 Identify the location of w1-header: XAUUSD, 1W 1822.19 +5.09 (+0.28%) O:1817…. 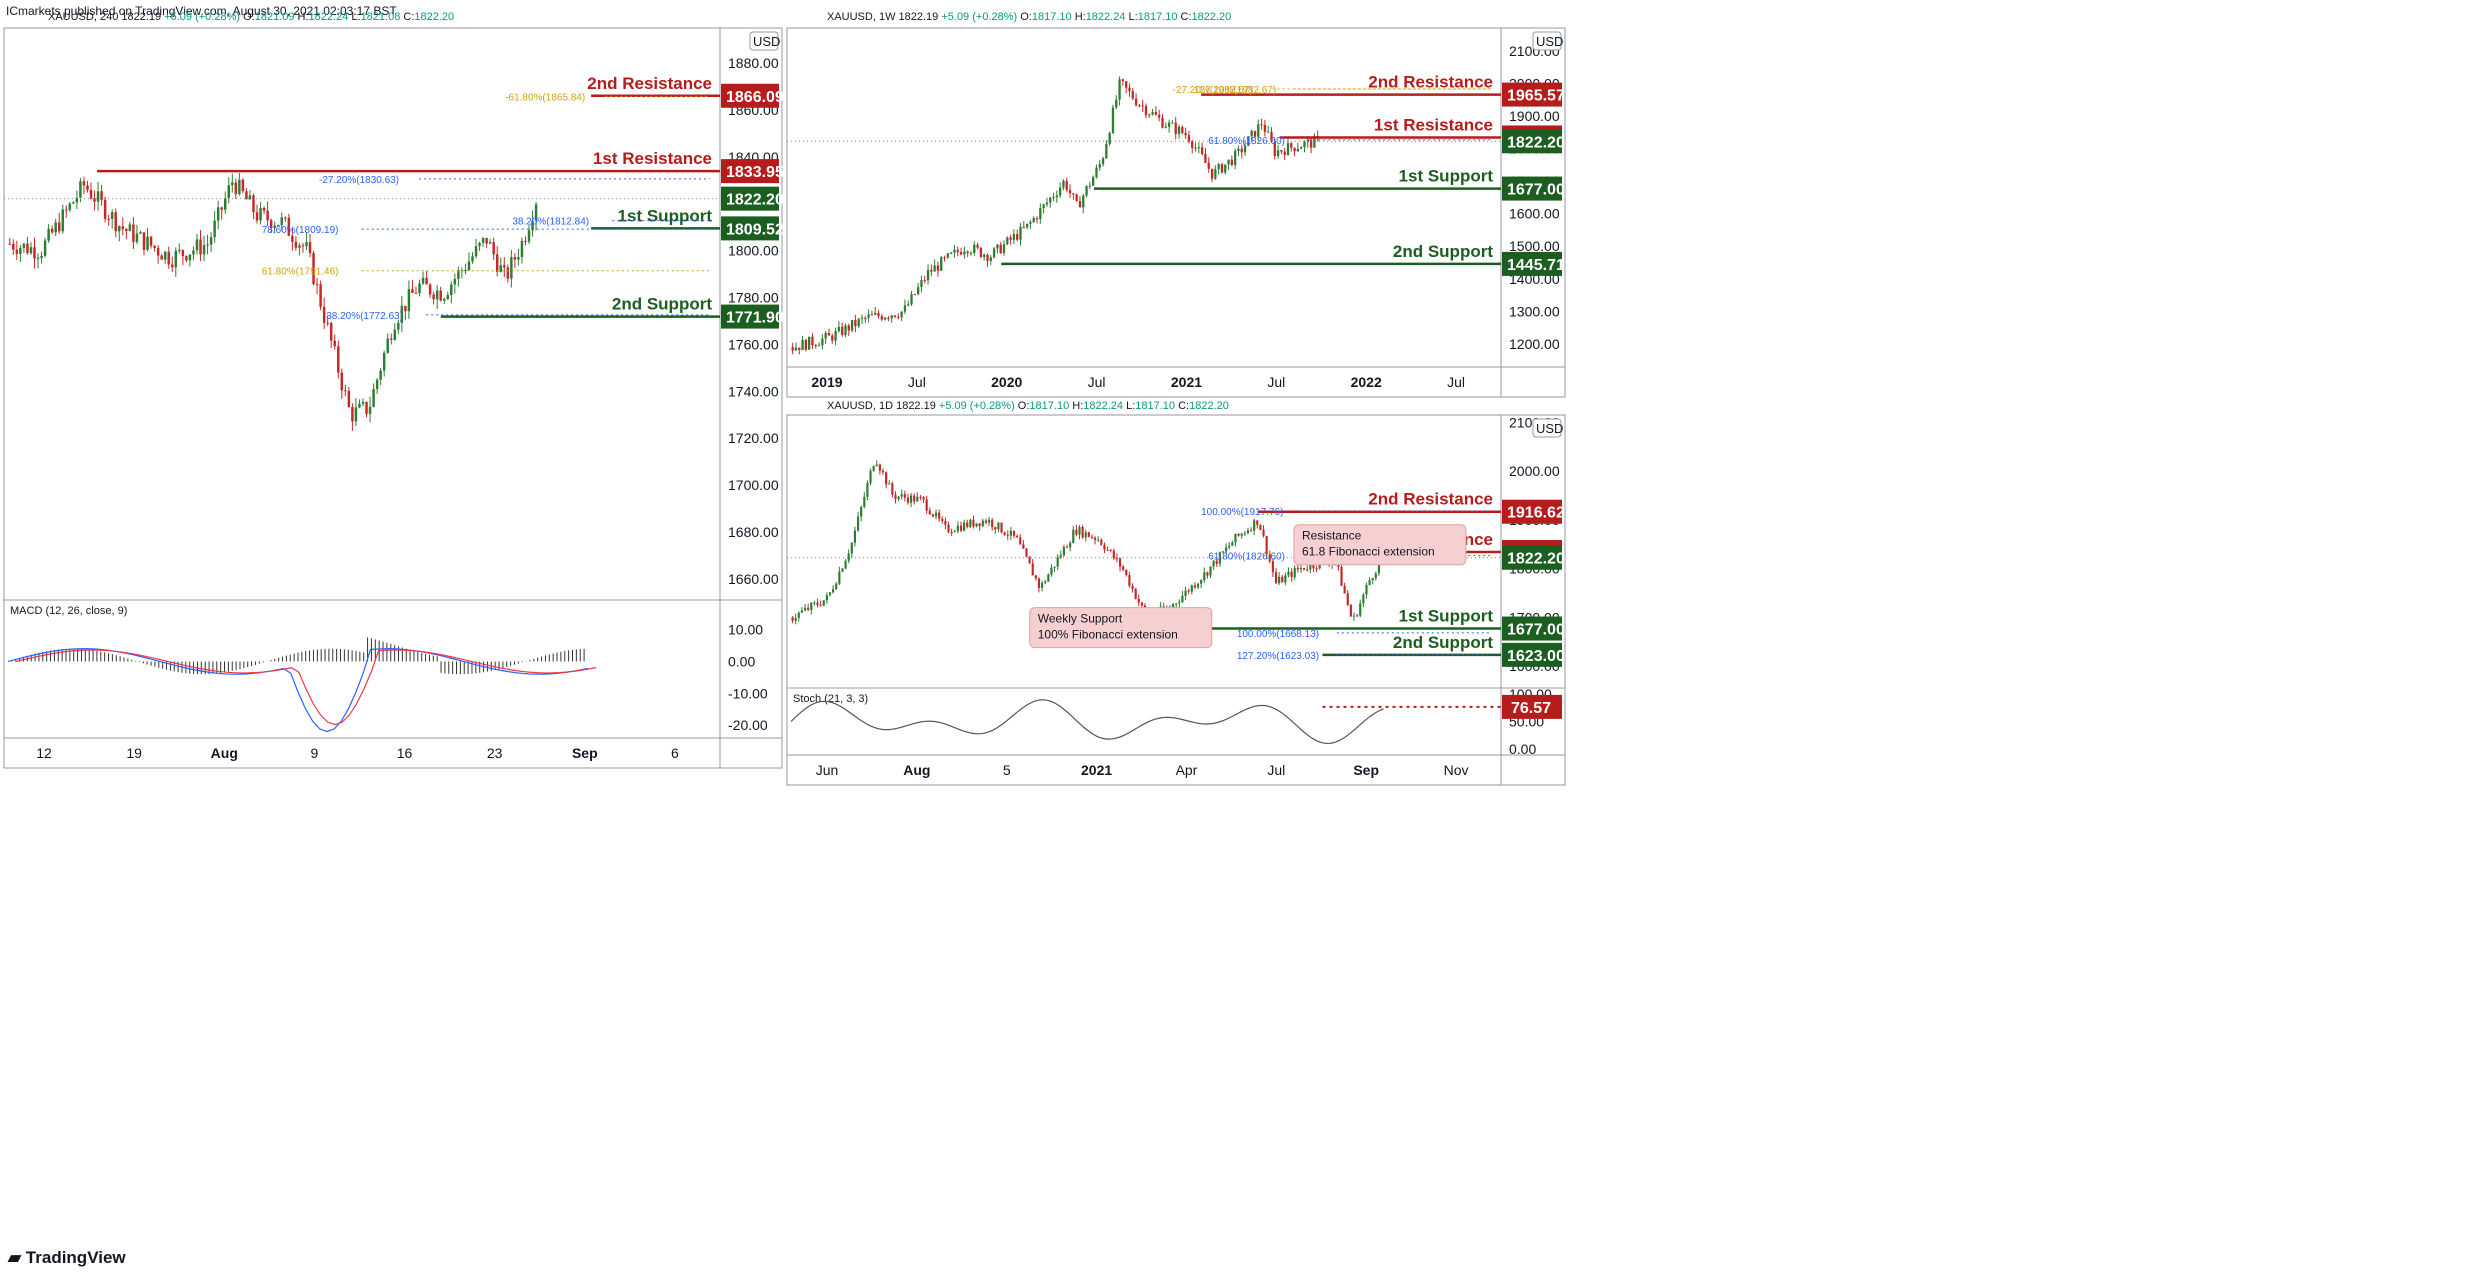
(1029, 17).